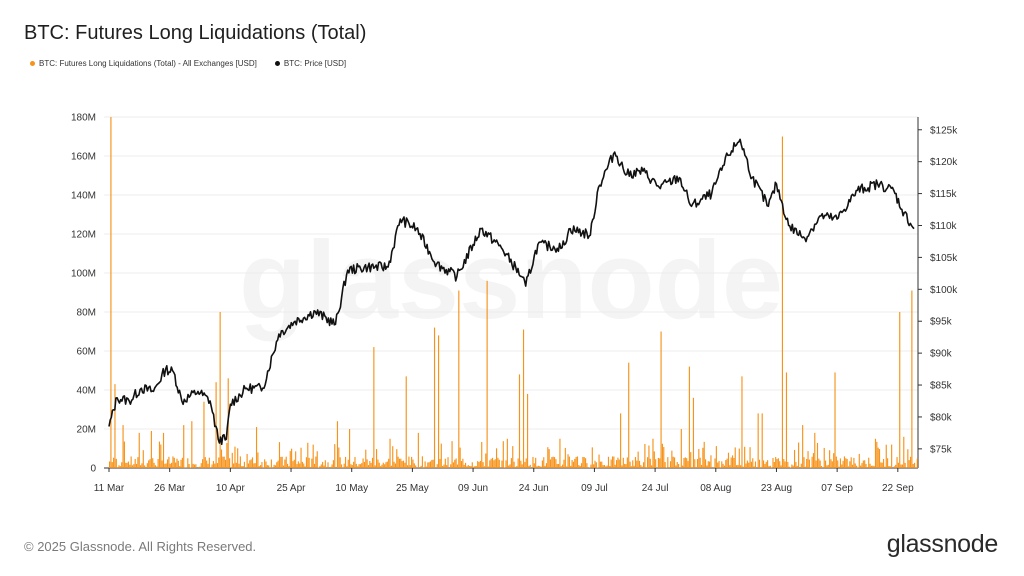 The height and width of the screenshot is (576, 1024). I want to click on y-left-tick-label: 60M, so click(86, 352).